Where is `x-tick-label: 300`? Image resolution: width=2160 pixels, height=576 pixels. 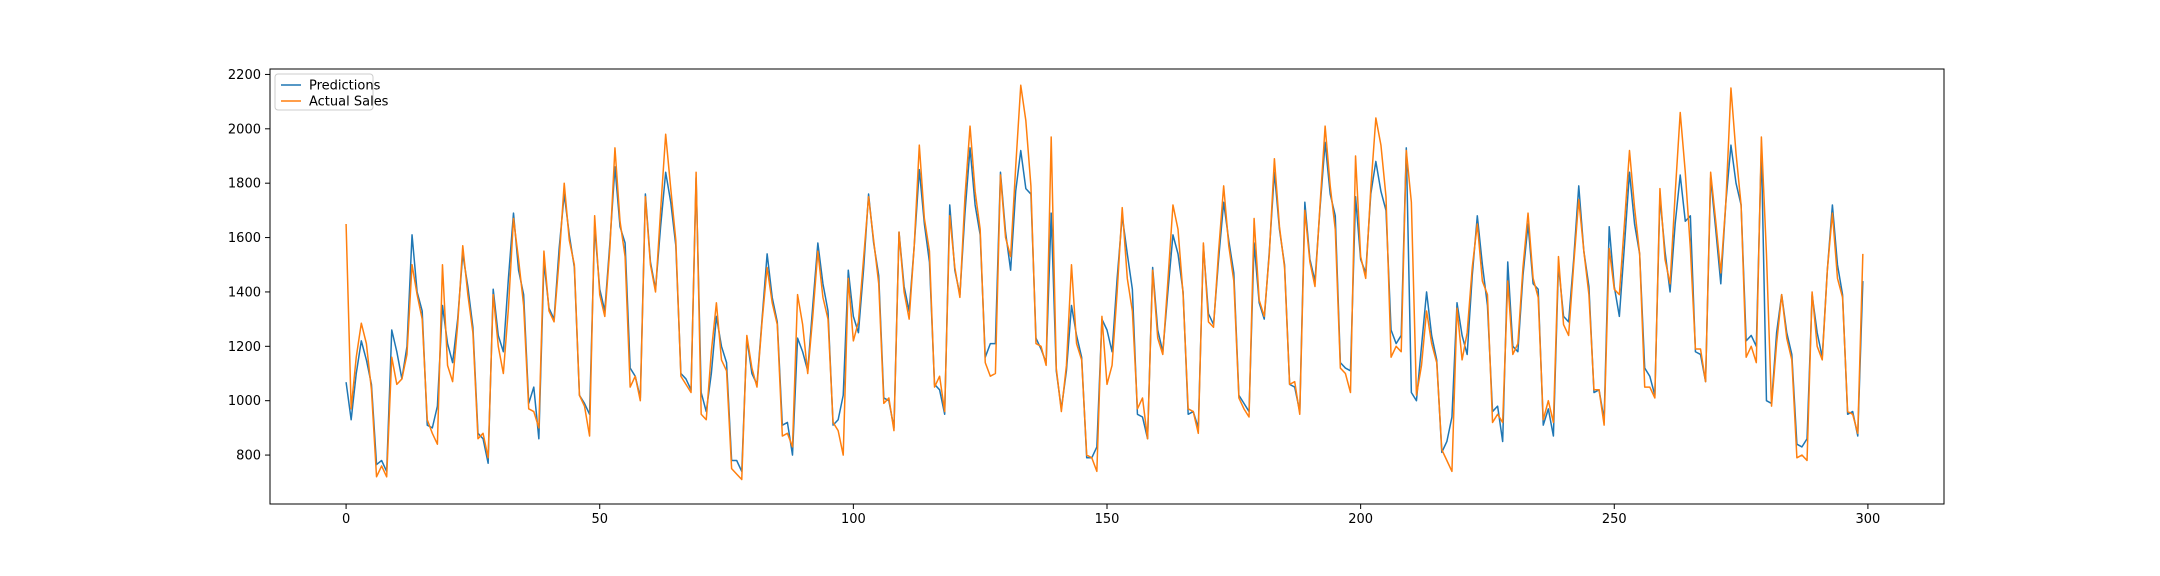 x-tick-label: 300 is located at coordinates (1867, 519).